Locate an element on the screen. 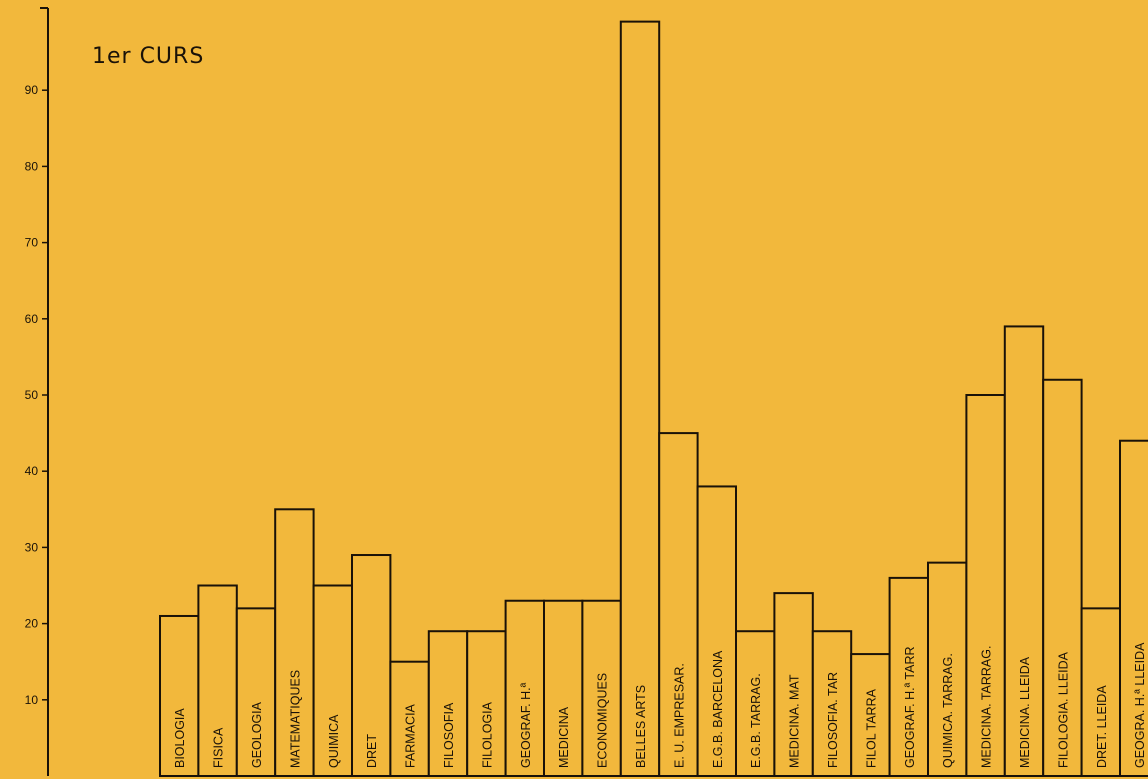  y-tick-label: 80 is located at coordinates (32, 166).